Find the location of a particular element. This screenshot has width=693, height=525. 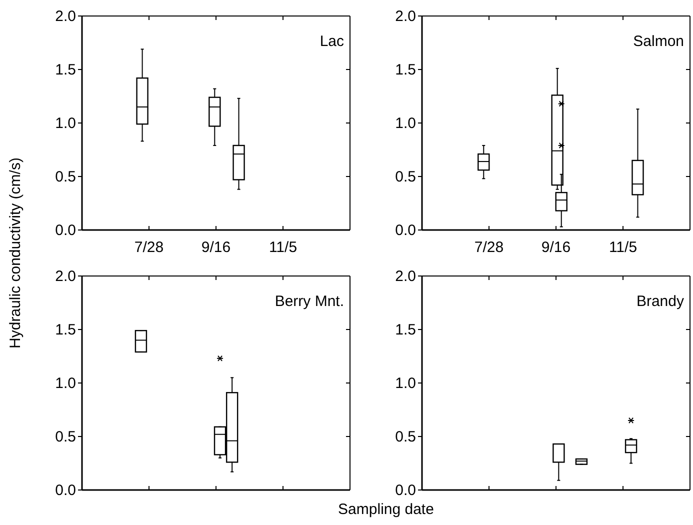

text: Brandy is located at coordinates (660, 301).